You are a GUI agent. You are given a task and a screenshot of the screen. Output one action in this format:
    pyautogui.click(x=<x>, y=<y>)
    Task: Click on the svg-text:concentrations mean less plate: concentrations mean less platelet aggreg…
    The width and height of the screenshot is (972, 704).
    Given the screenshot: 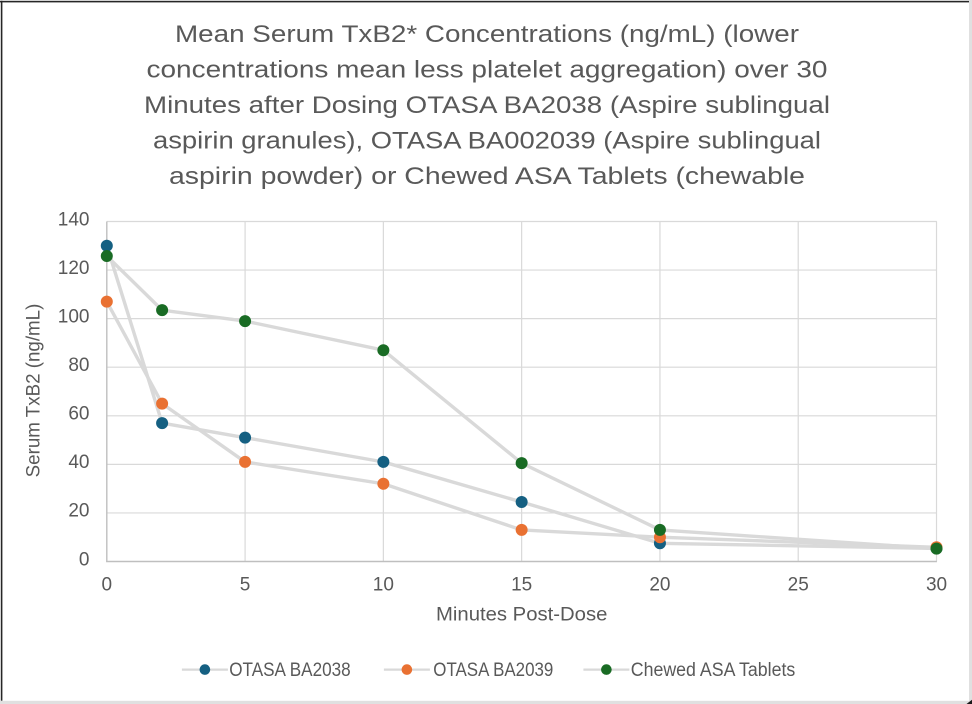 What is the action you would take?
    pyautogui.click(x=487, y=69)
    